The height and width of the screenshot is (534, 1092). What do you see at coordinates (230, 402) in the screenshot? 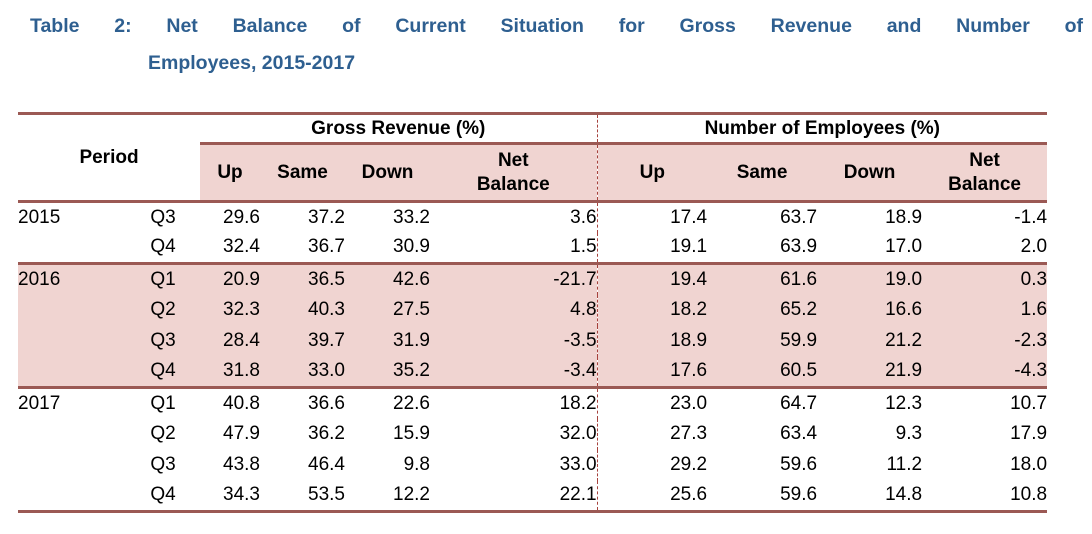
I see `gr-up-cell: 40.8` at bounding box center [230, 402].